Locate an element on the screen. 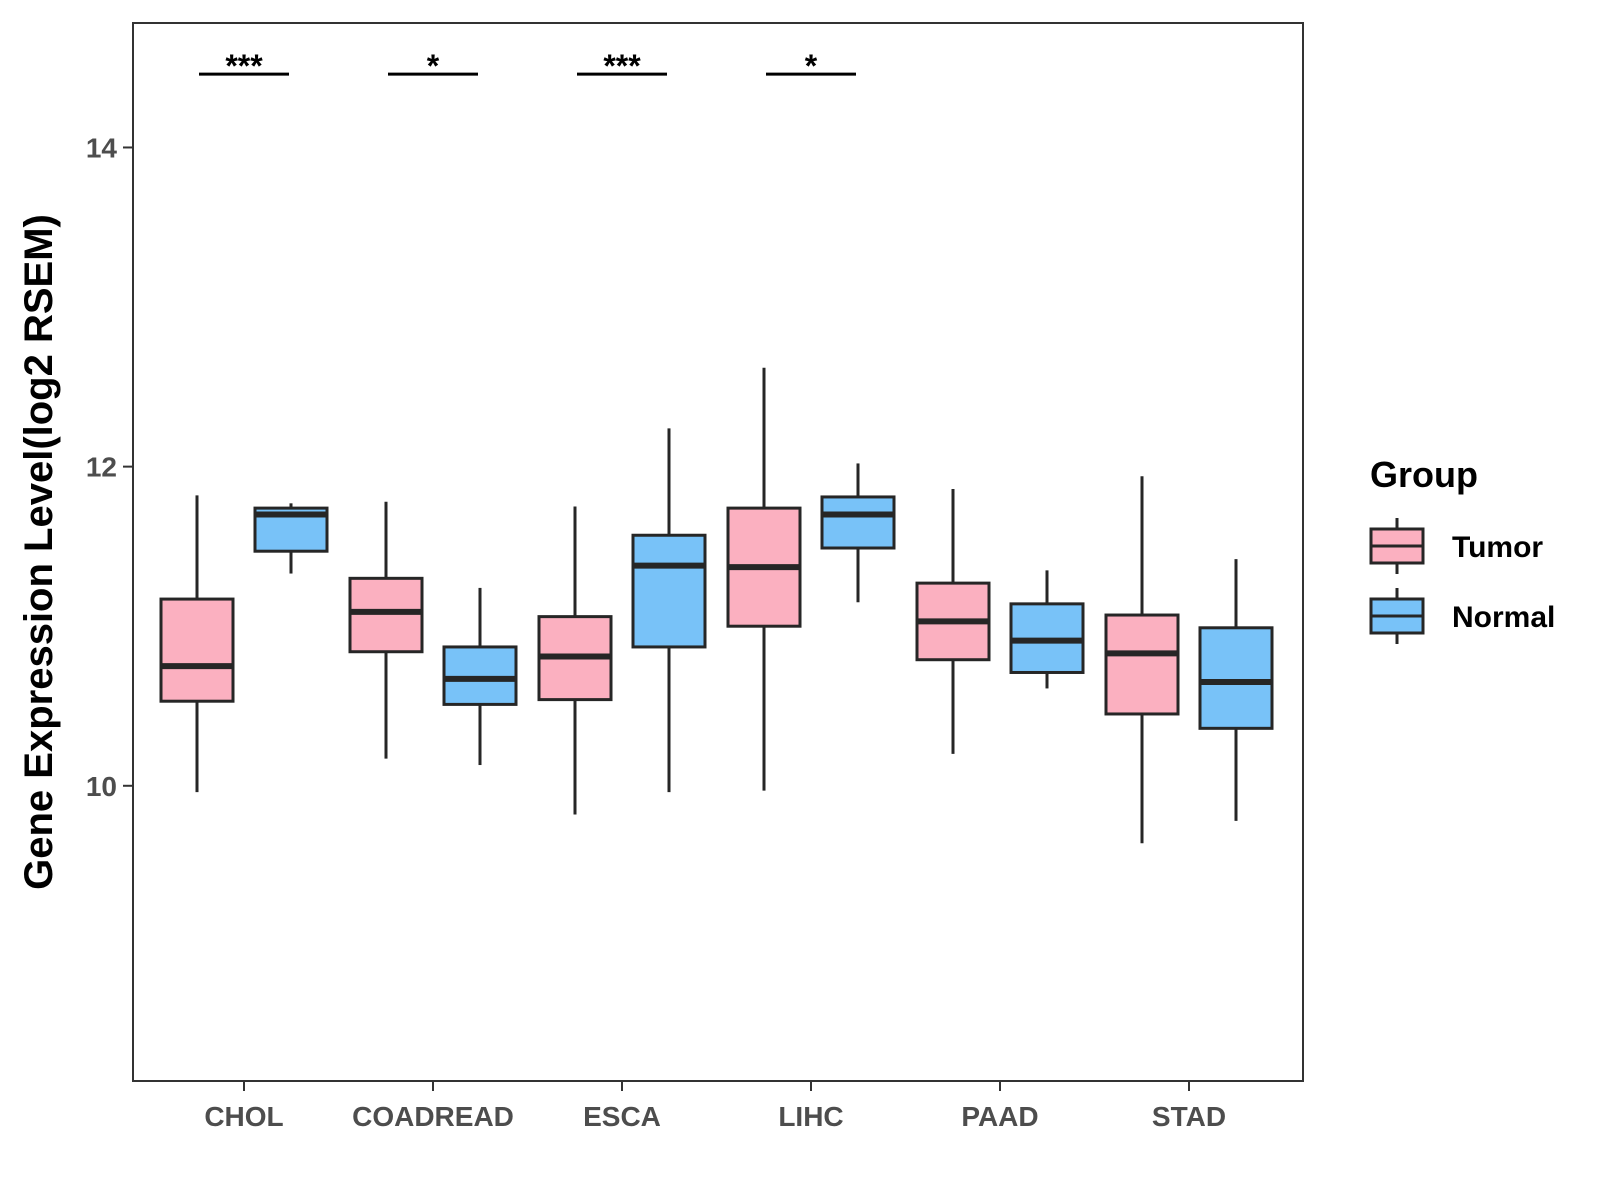  box-normal-lihc is located at coordinates (858, 533).